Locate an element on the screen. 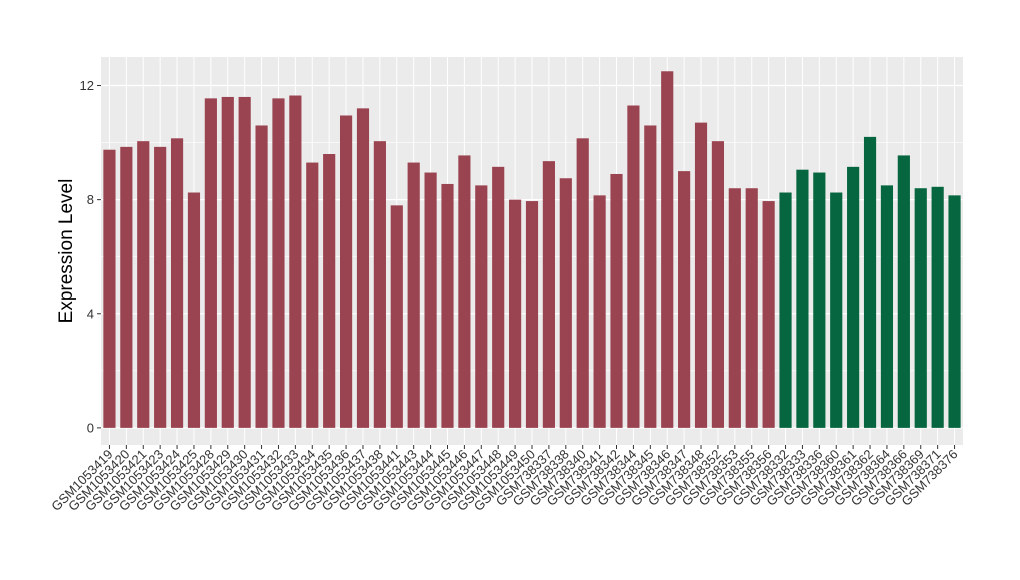 The image size is (1020, 580). y-tick-label: 8 is located at coordinates (90, 199).